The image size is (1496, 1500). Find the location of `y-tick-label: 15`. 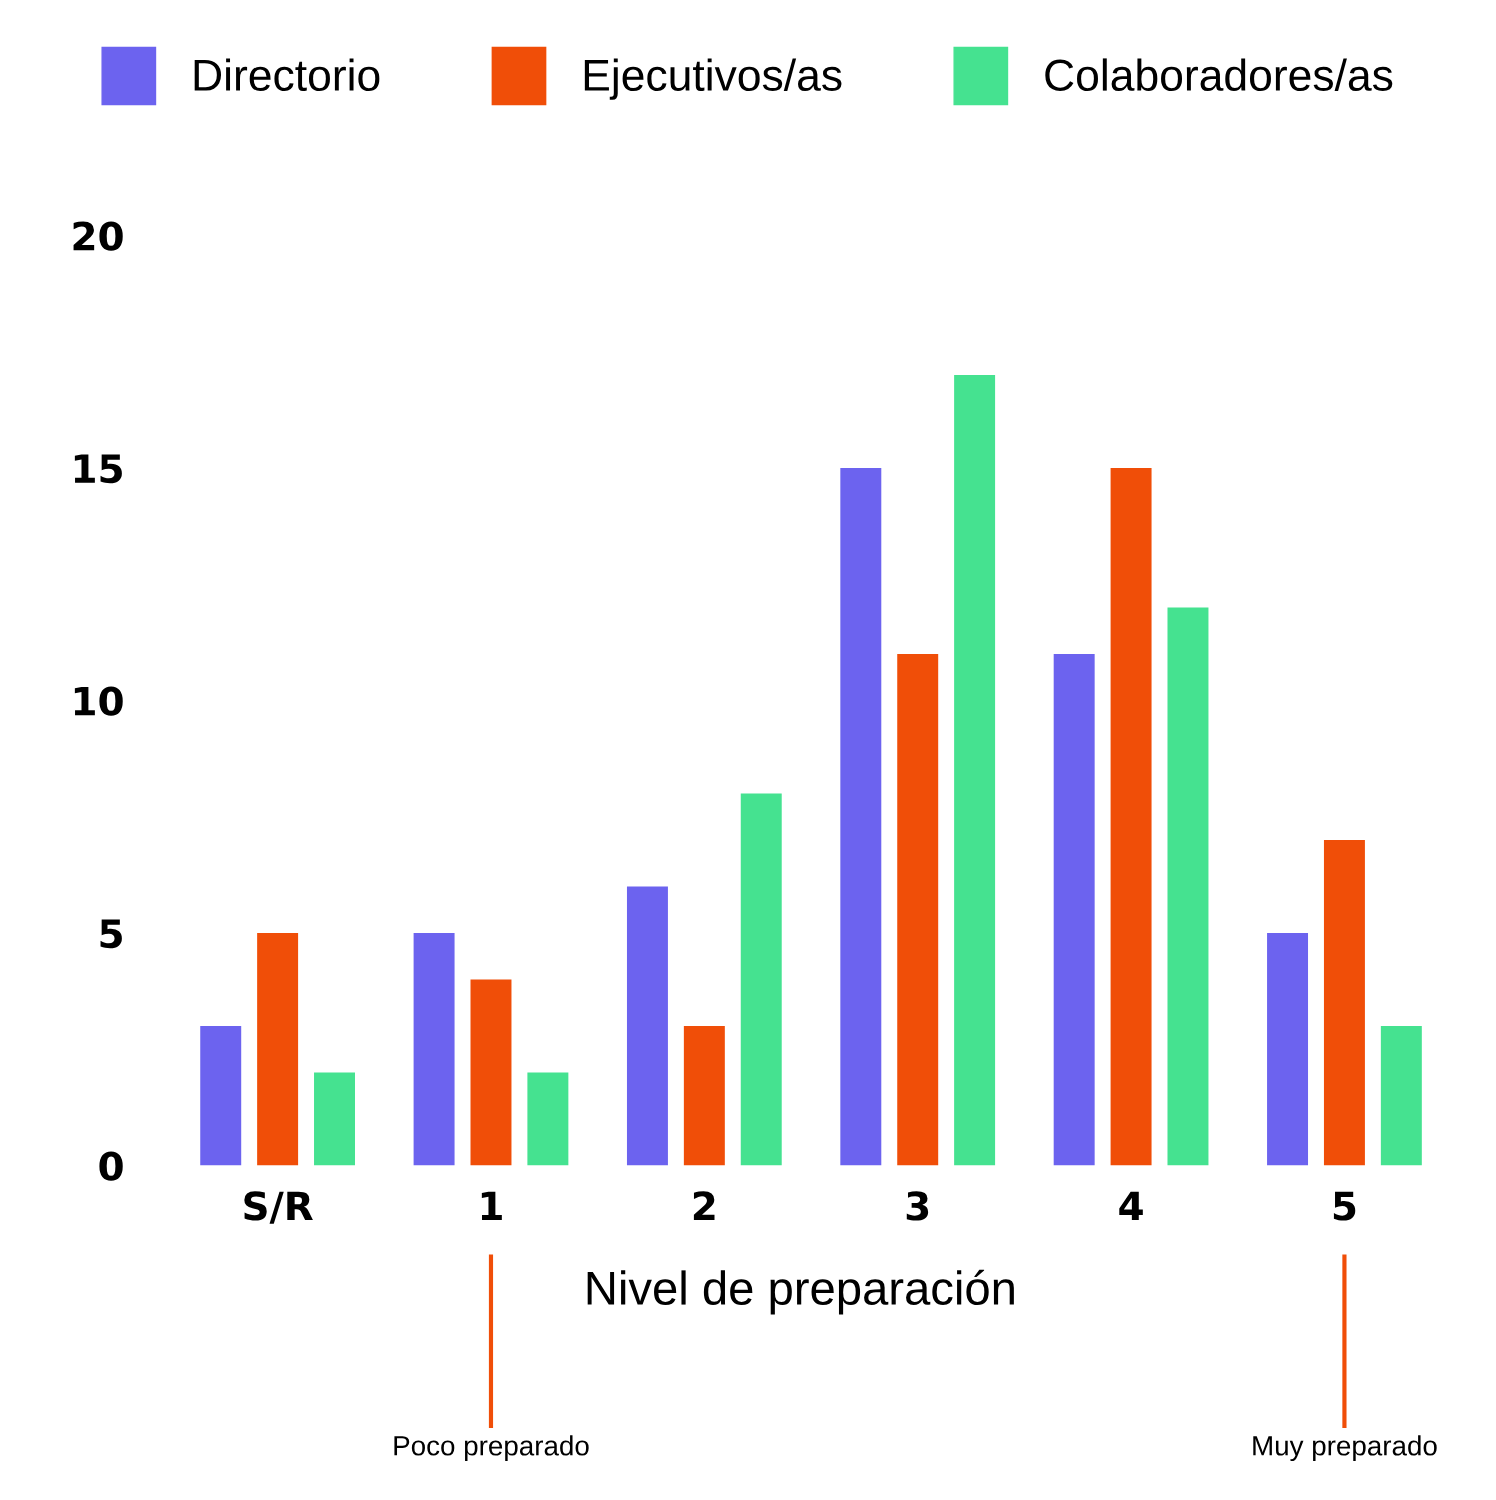

y-tick-label: 15 is located at coordinates (98, 469).